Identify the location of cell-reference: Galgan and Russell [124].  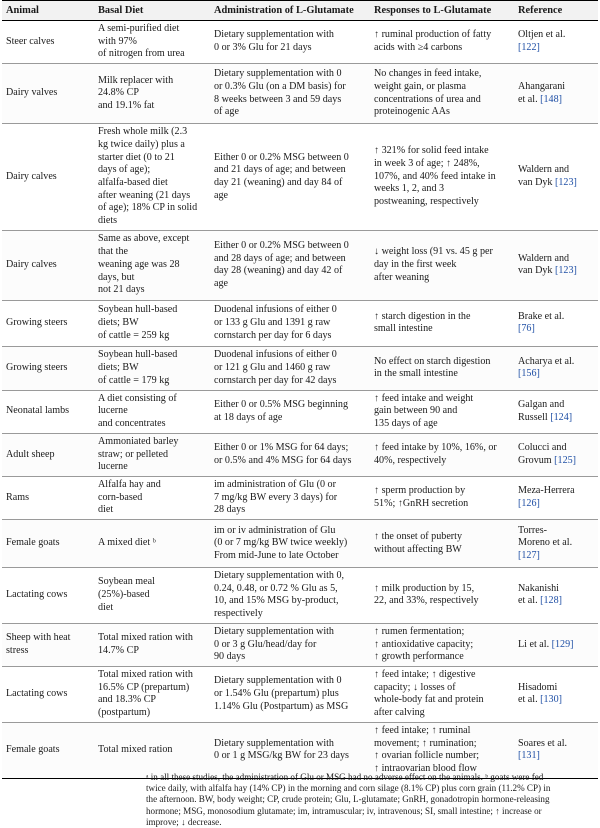
(556, 412).